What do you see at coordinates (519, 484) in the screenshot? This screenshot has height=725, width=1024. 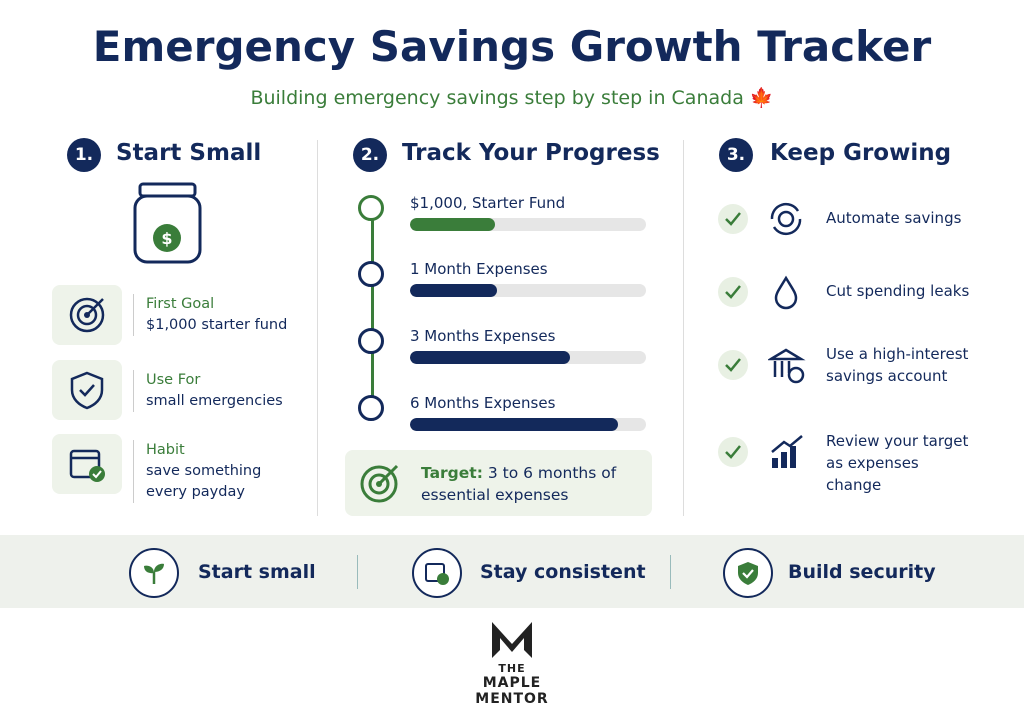 I see `target-text: 3 to 6 months of essential expenses` at bounding box center [519, 484].